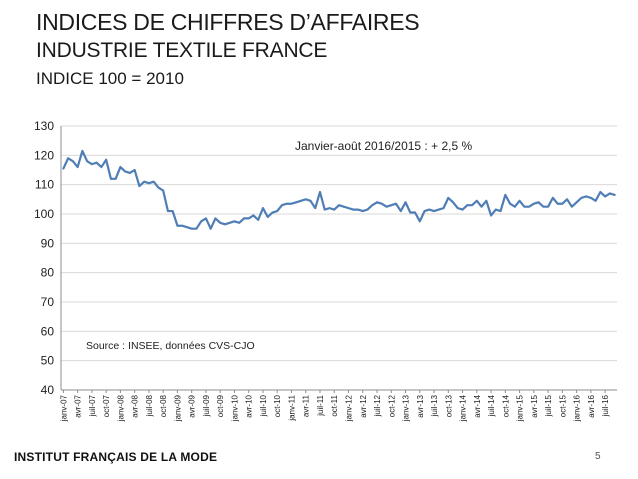  What do you see at coordinates (44, 126) in the screenshot?
I see `y-tick-label: 130` at bounding box center [44, 126].